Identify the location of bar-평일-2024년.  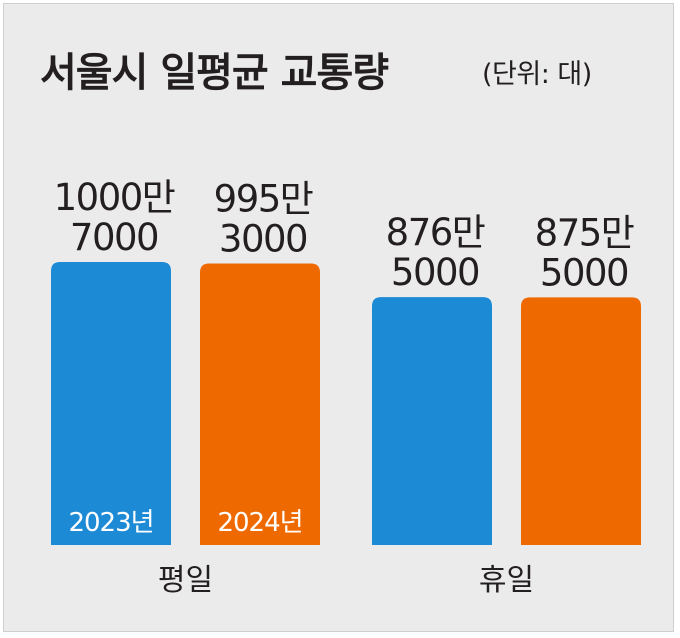
(260, 404).